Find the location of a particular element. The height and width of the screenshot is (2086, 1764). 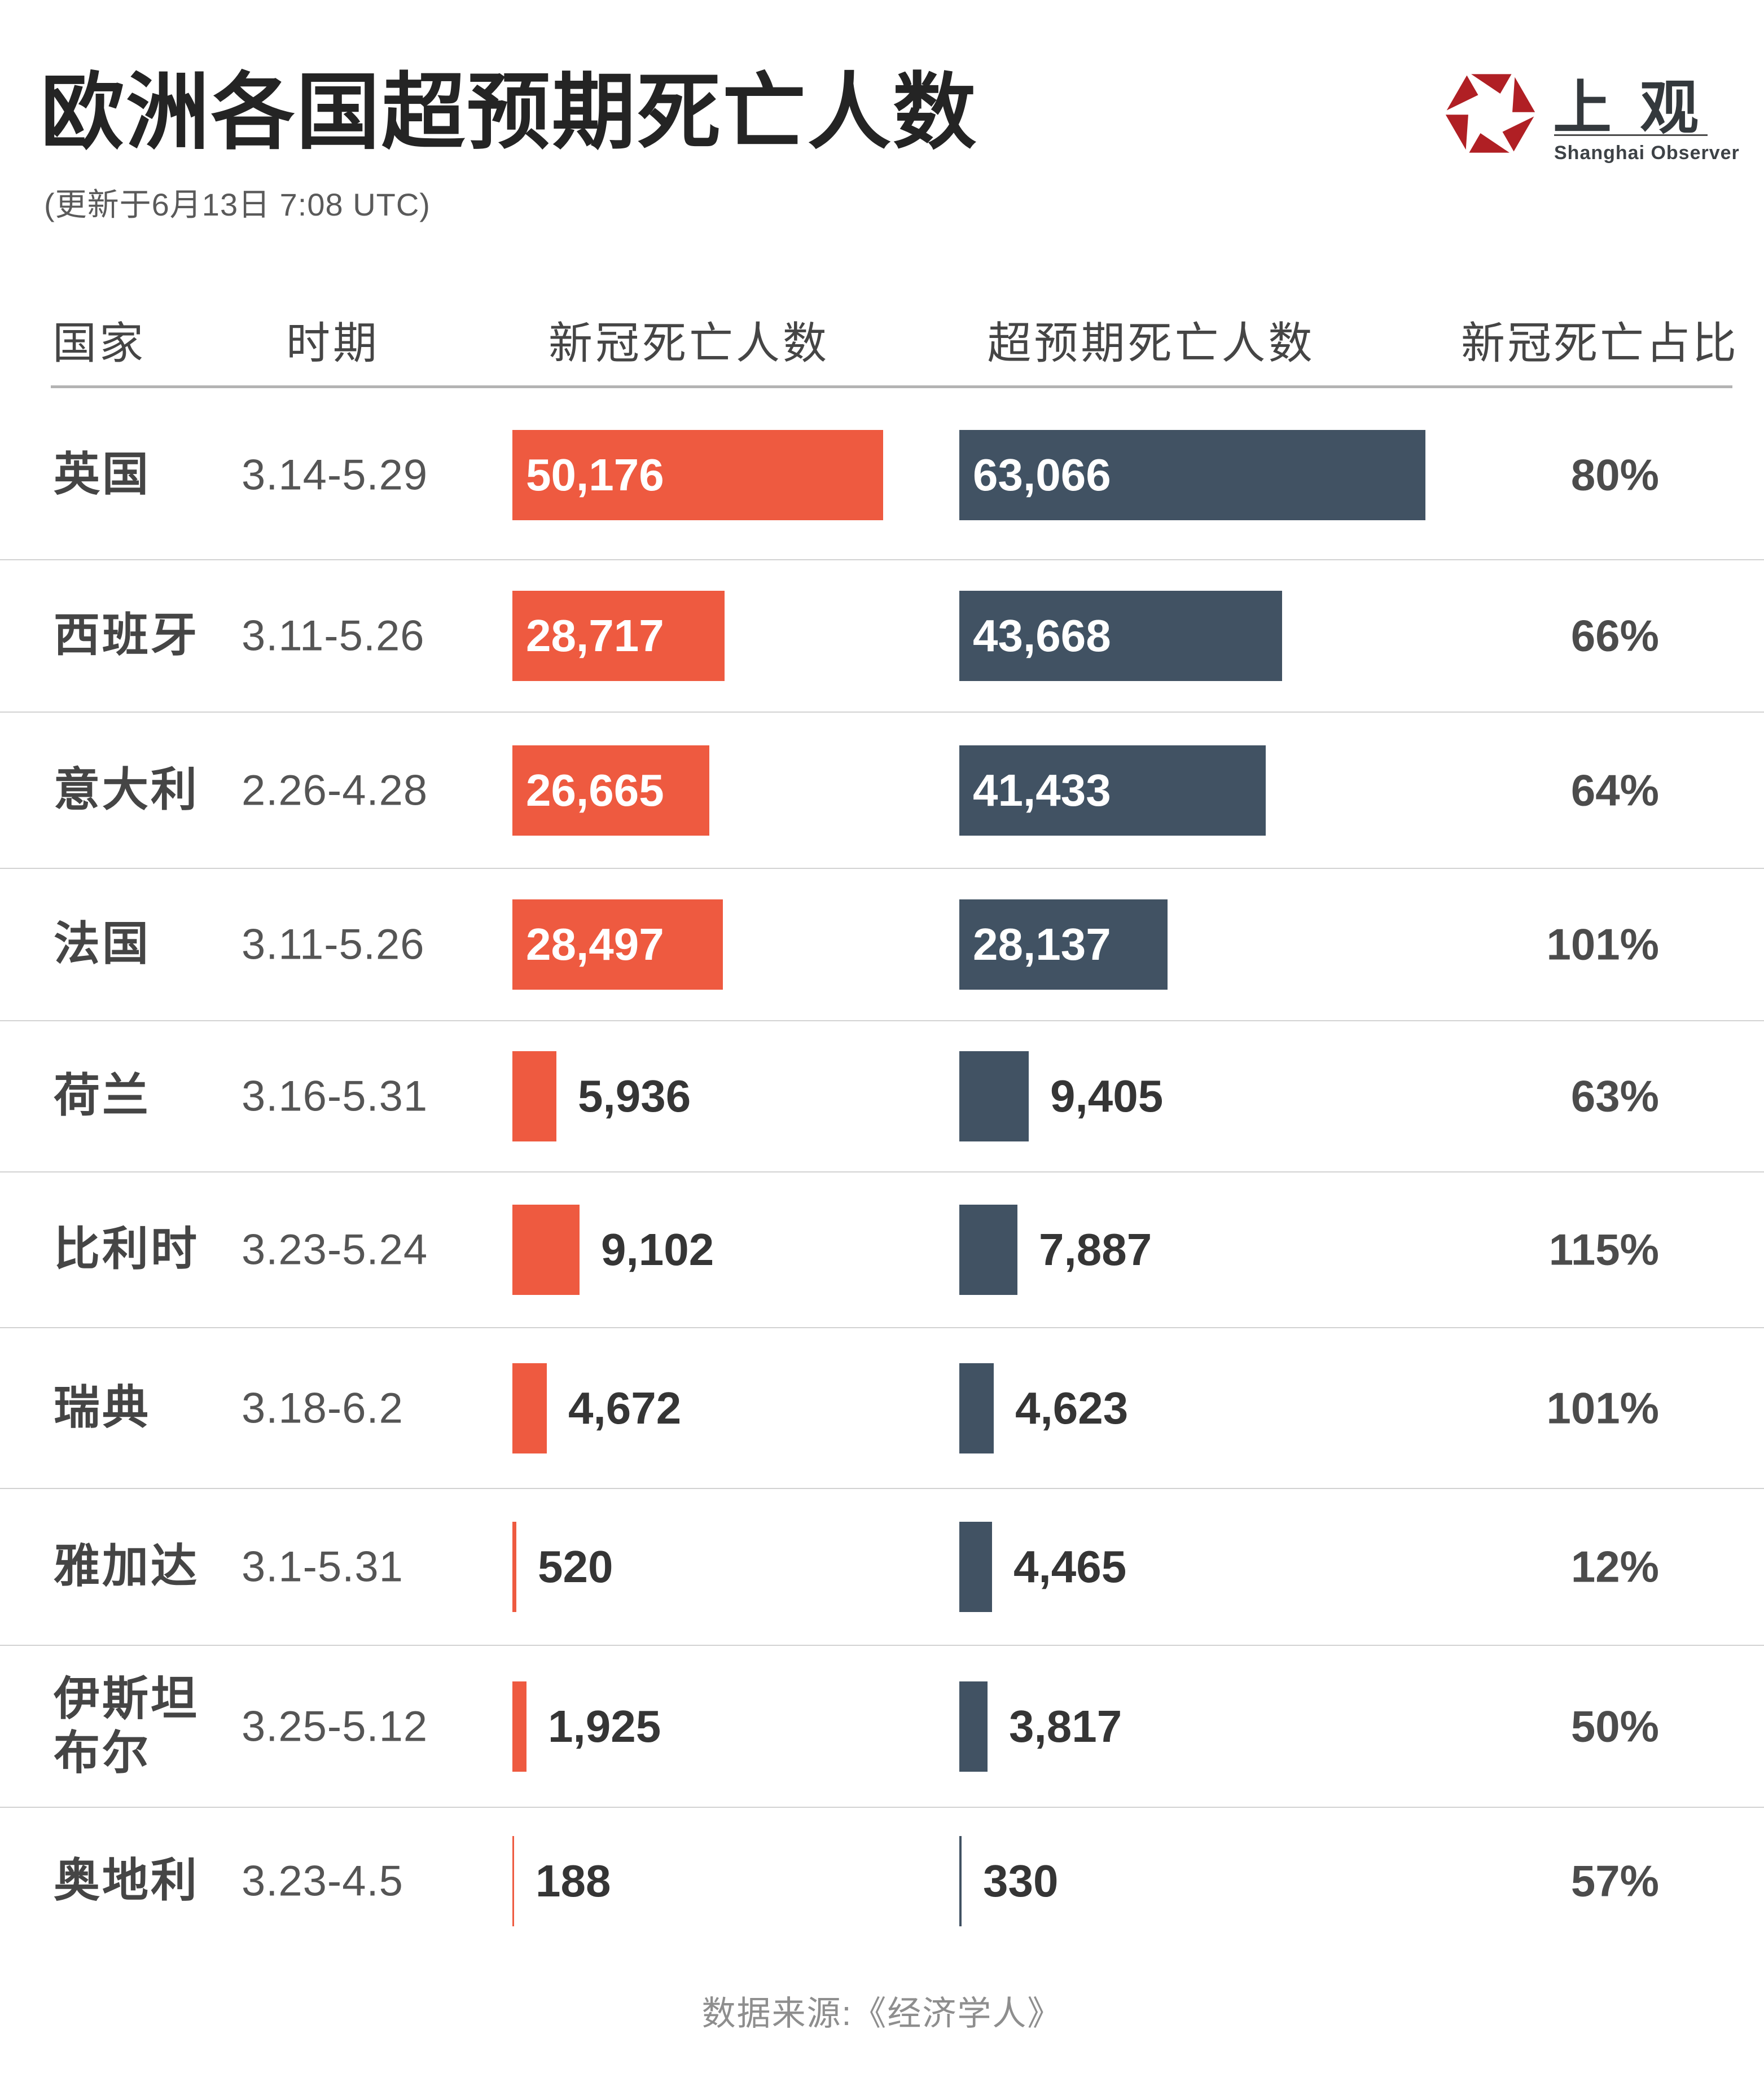

table-row: 英国 3.14-5.29 50,176 63,066 80% is located at coordinates (882, 476).